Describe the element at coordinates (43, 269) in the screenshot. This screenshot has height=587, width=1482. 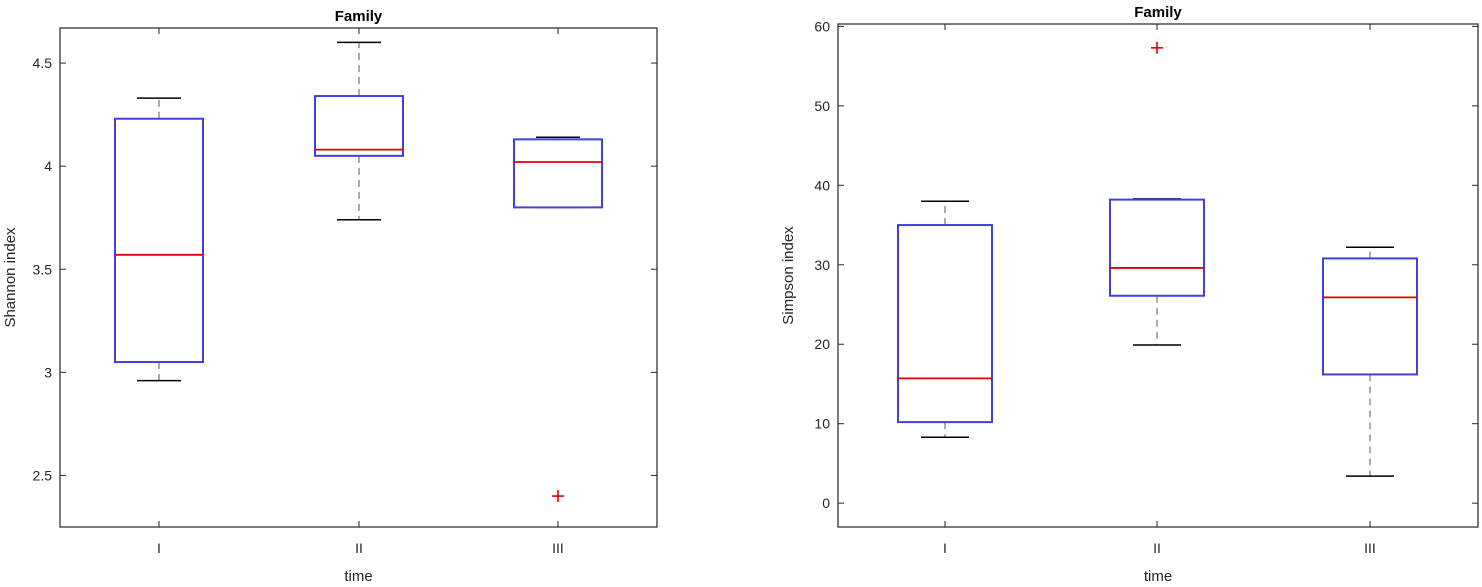
I see `y-tick-label: 3.5` at that location.